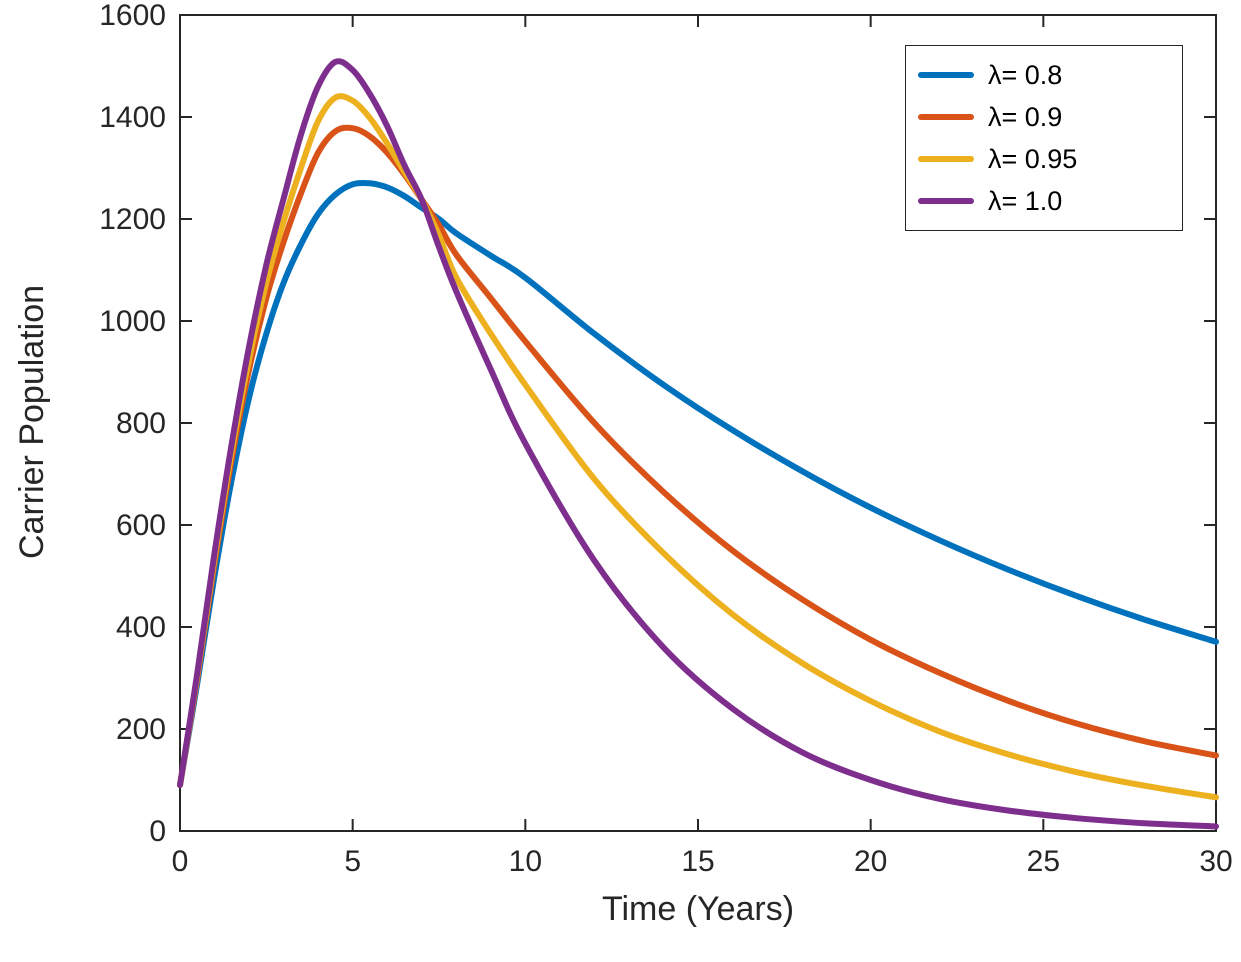  Describe the element at coordinates (870, 861) in the screenshot. I see `x-tick-label: 20` at that location.